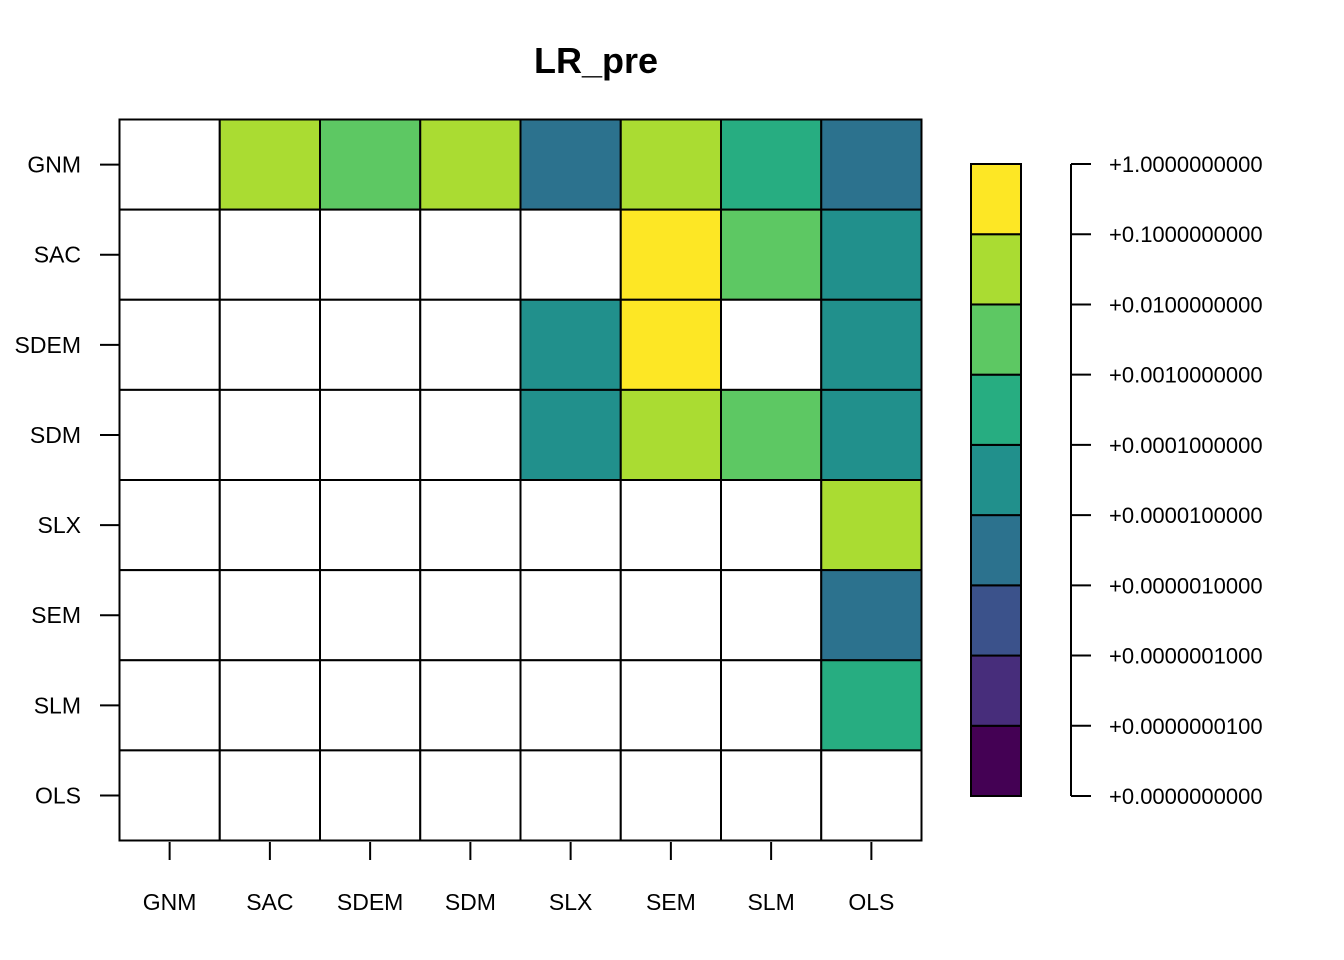 This screenshot has width=1344, height=960. Describe the element at coordinates (670, 615) in the screenshot. I see `heatmap-cell-sem-sem` at that location.